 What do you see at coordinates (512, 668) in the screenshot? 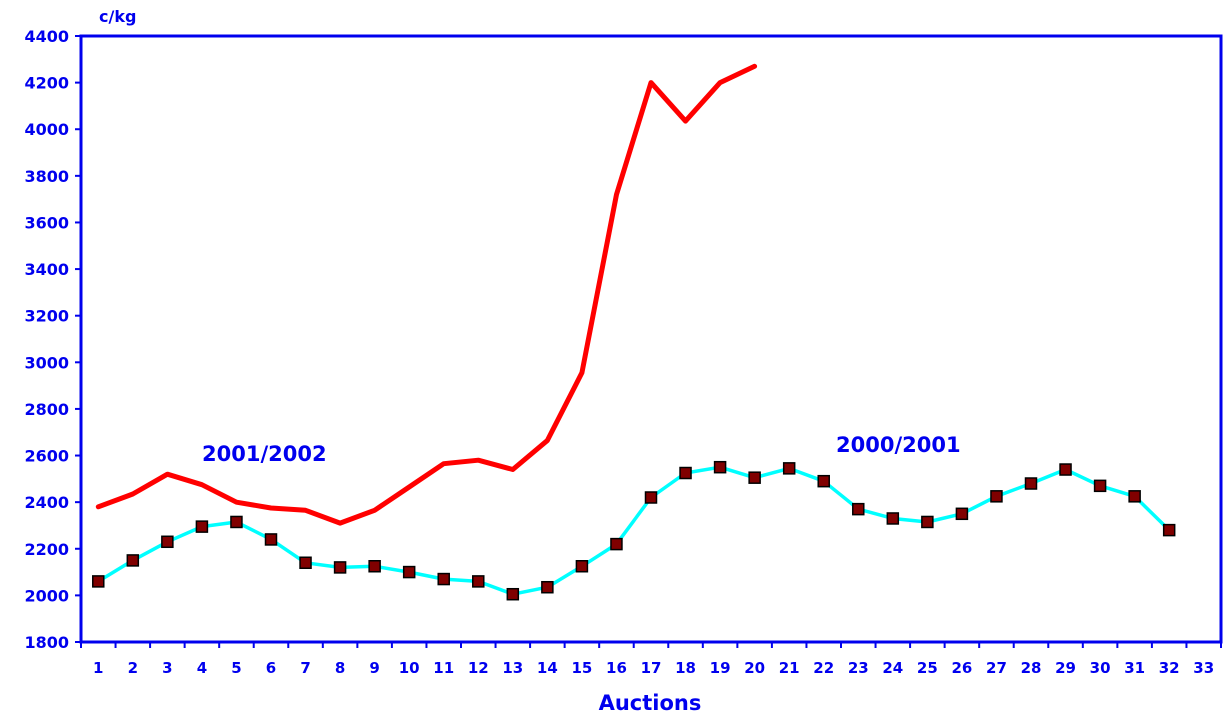
I see `x-tick-label: 13` at bounding box center [512, 668].